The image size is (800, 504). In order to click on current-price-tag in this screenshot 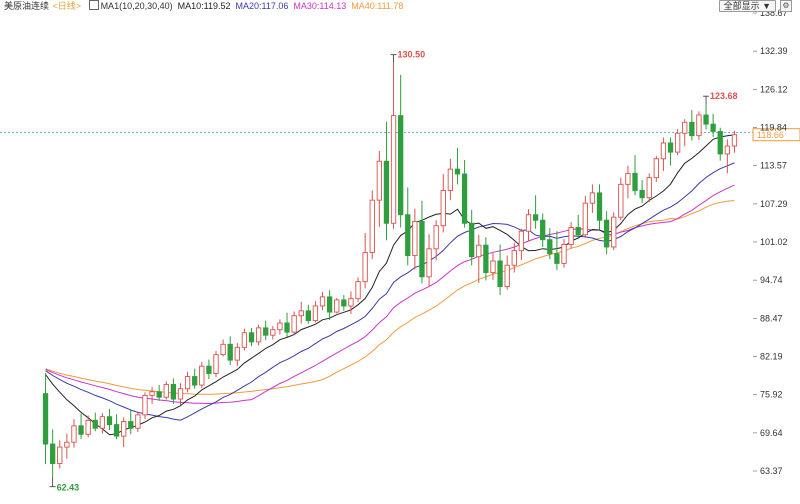, I will do `click(776, 135)`.